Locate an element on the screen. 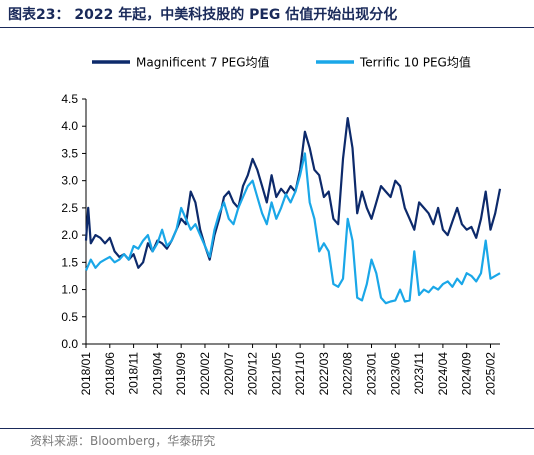  x-tick-label: 2019/04 is located at coordinates (157, 374).